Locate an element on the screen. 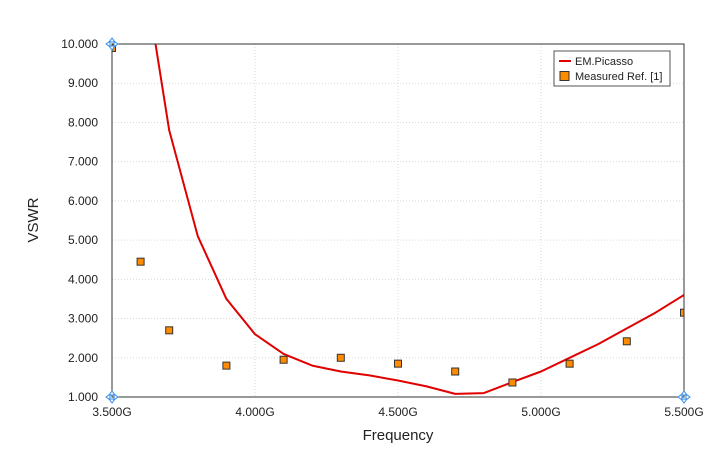  y-tick-label: 4.000 is located at coordinates (83, 279).